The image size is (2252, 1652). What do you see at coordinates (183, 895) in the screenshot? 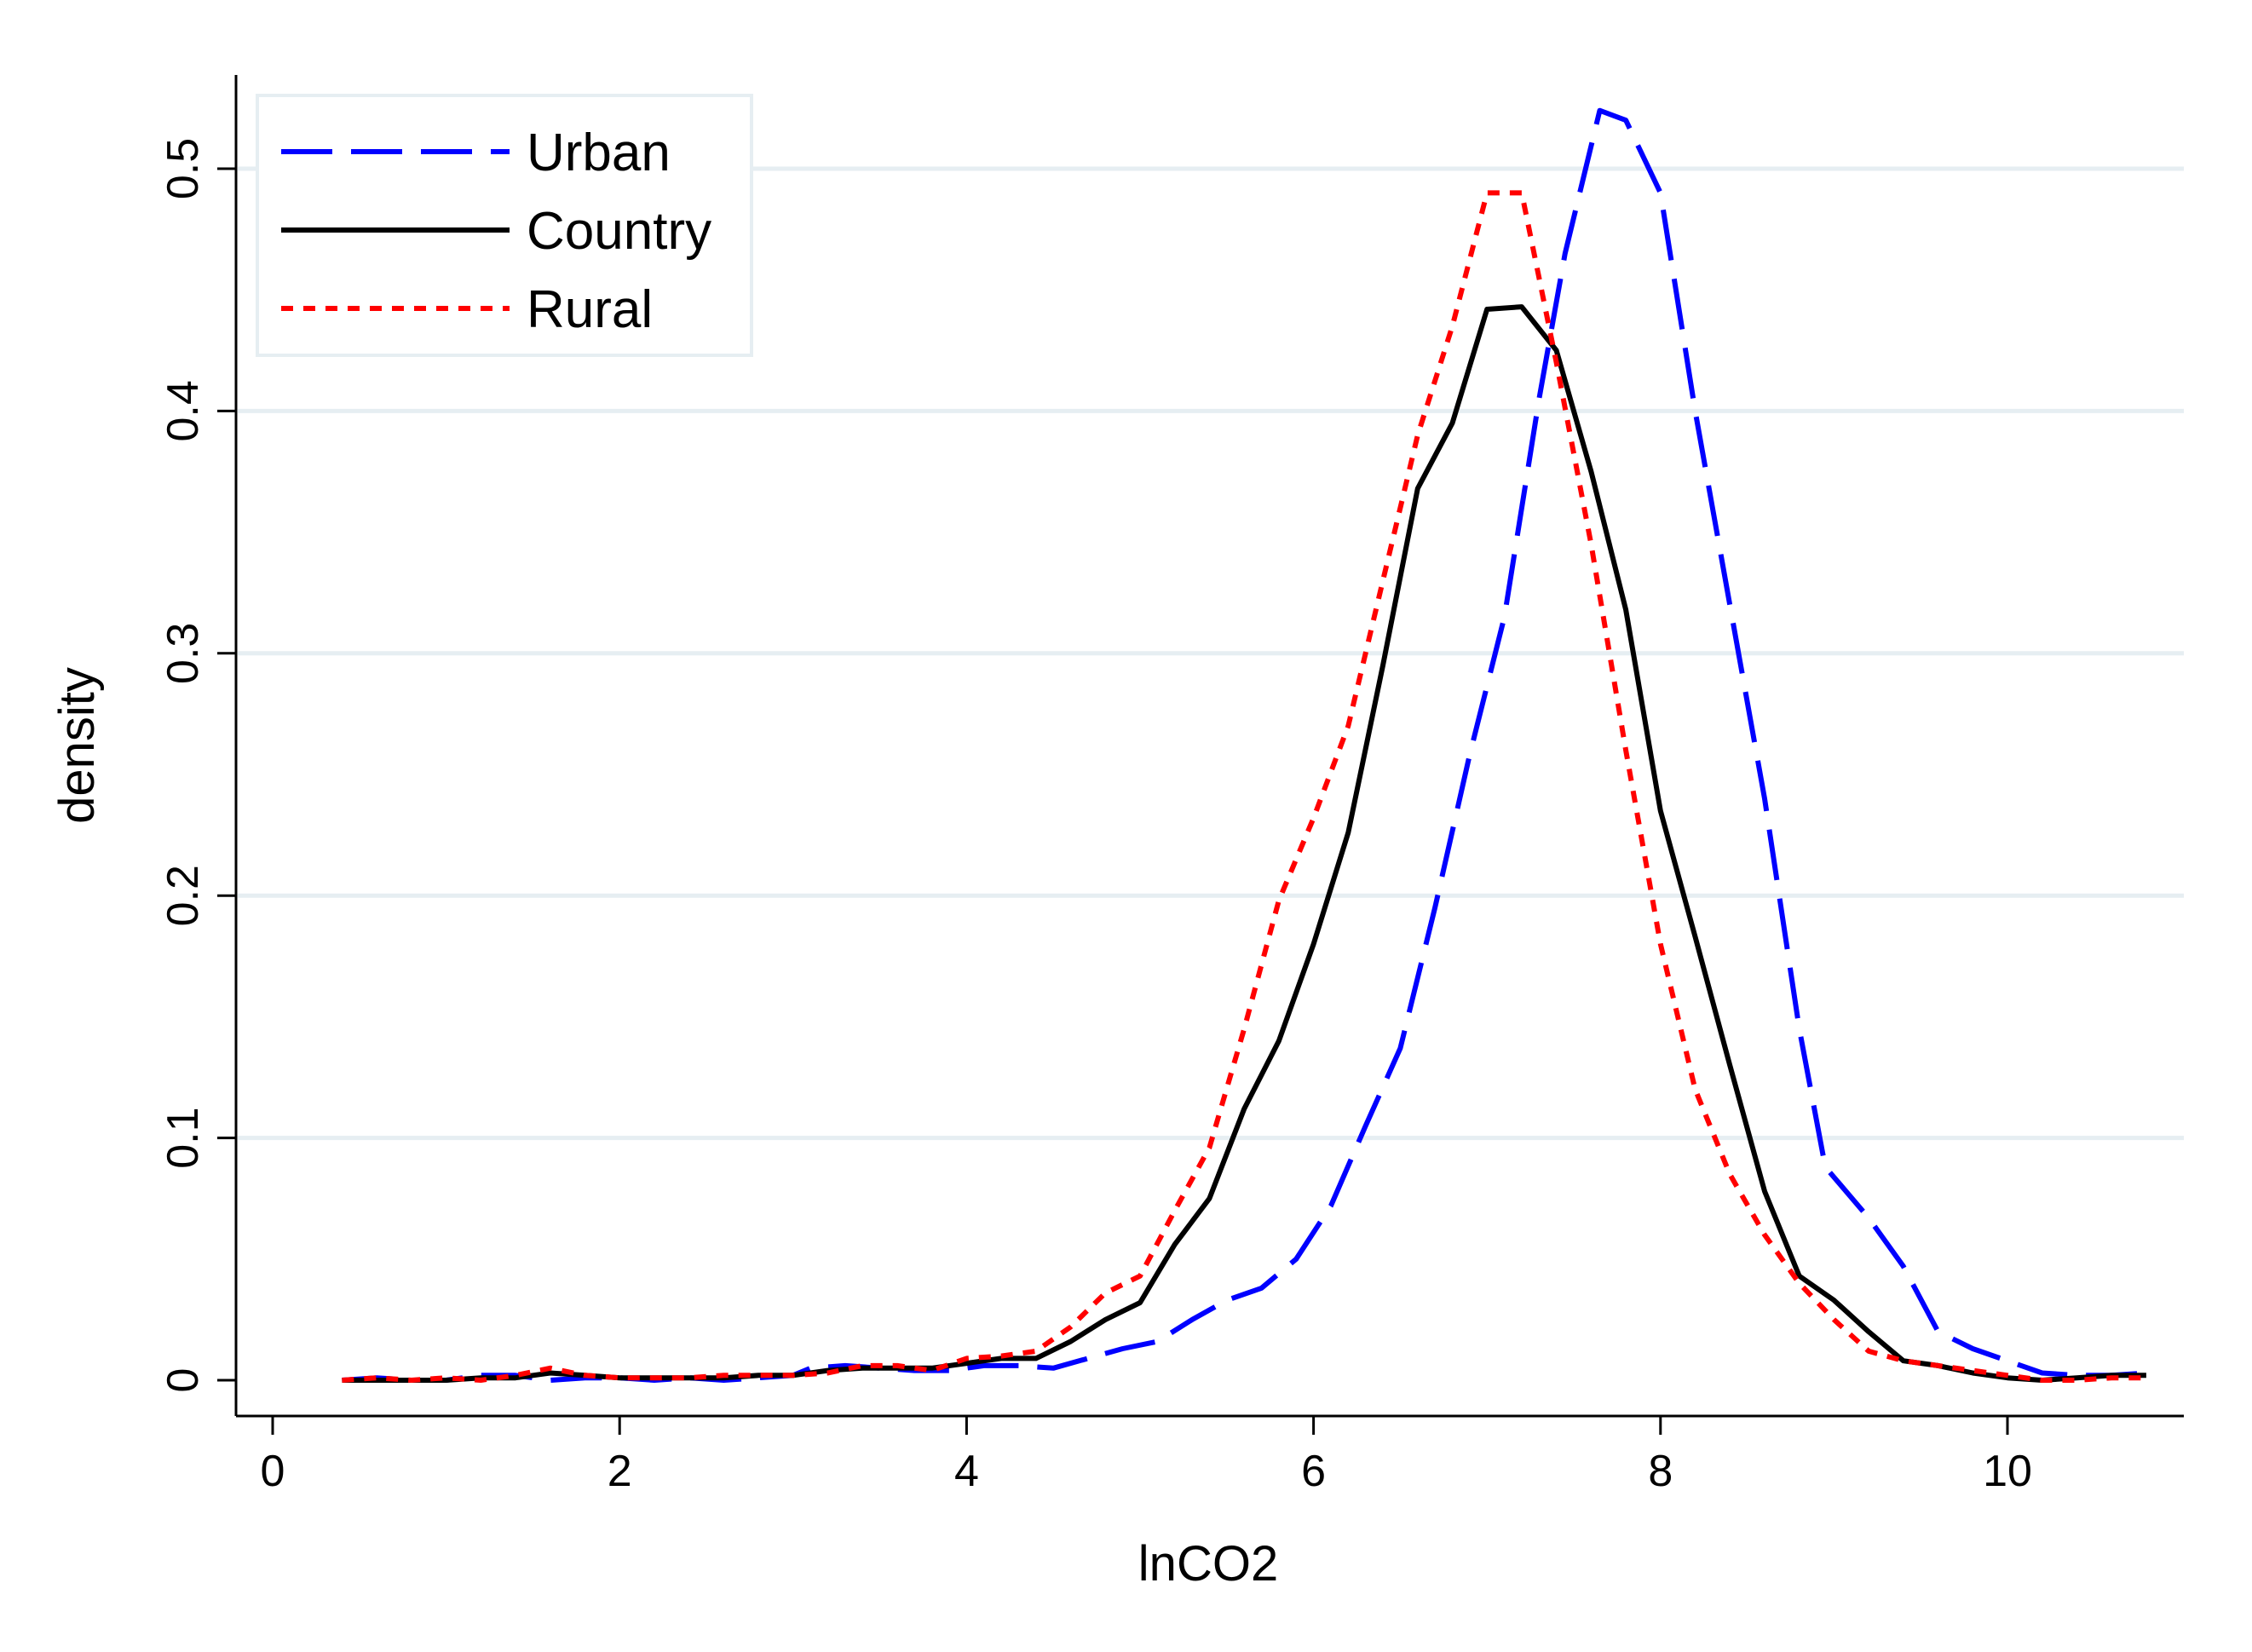
I see `y-tick-label: 0.2` at bounding box center [183, 895].